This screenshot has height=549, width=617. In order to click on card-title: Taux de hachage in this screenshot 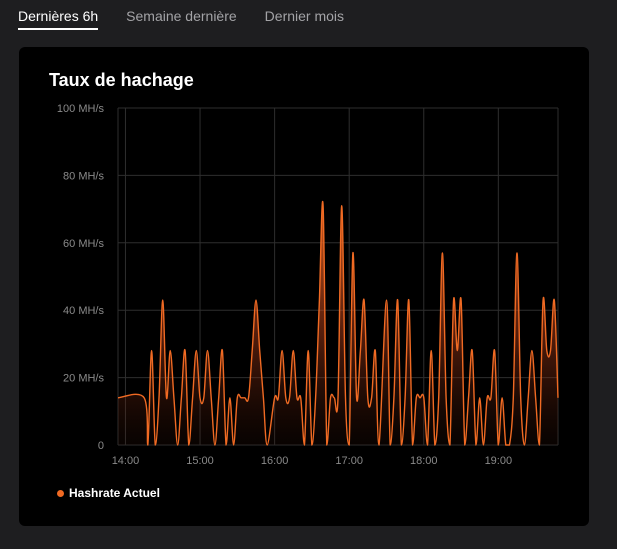, I will do `click(121, 80)`.